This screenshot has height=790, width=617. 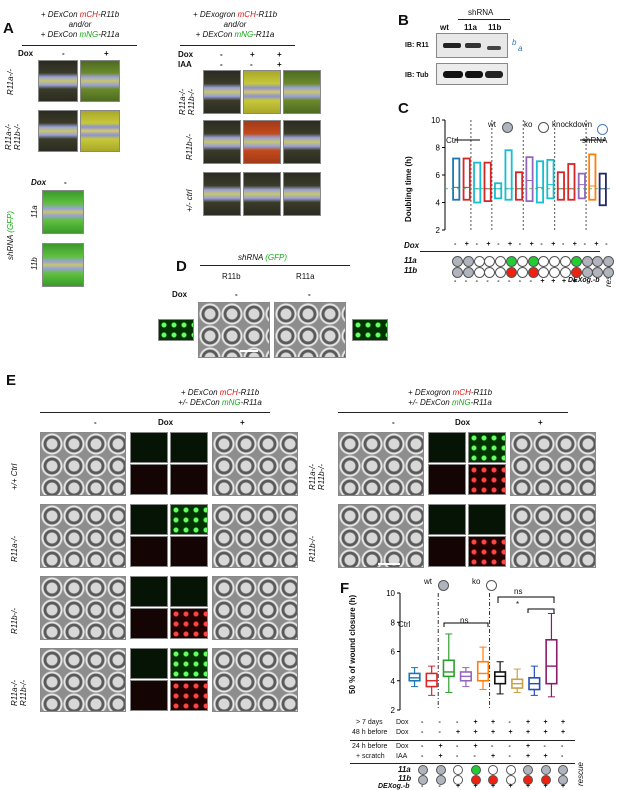 What do you see at coordinates (221, 64) in the screenshot?
I see `iaa-minus: -` at bounding box center [221, 64].